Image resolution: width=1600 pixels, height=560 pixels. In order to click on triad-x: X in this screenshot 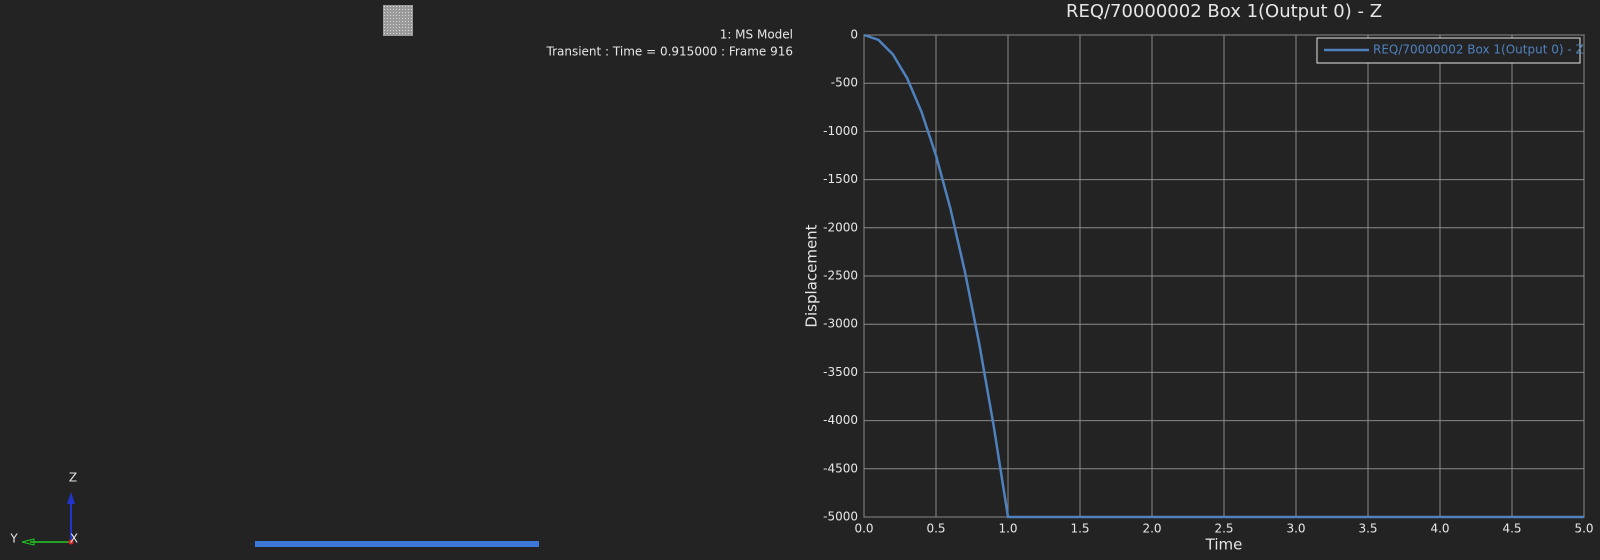, I will do `click(74, 539)`.